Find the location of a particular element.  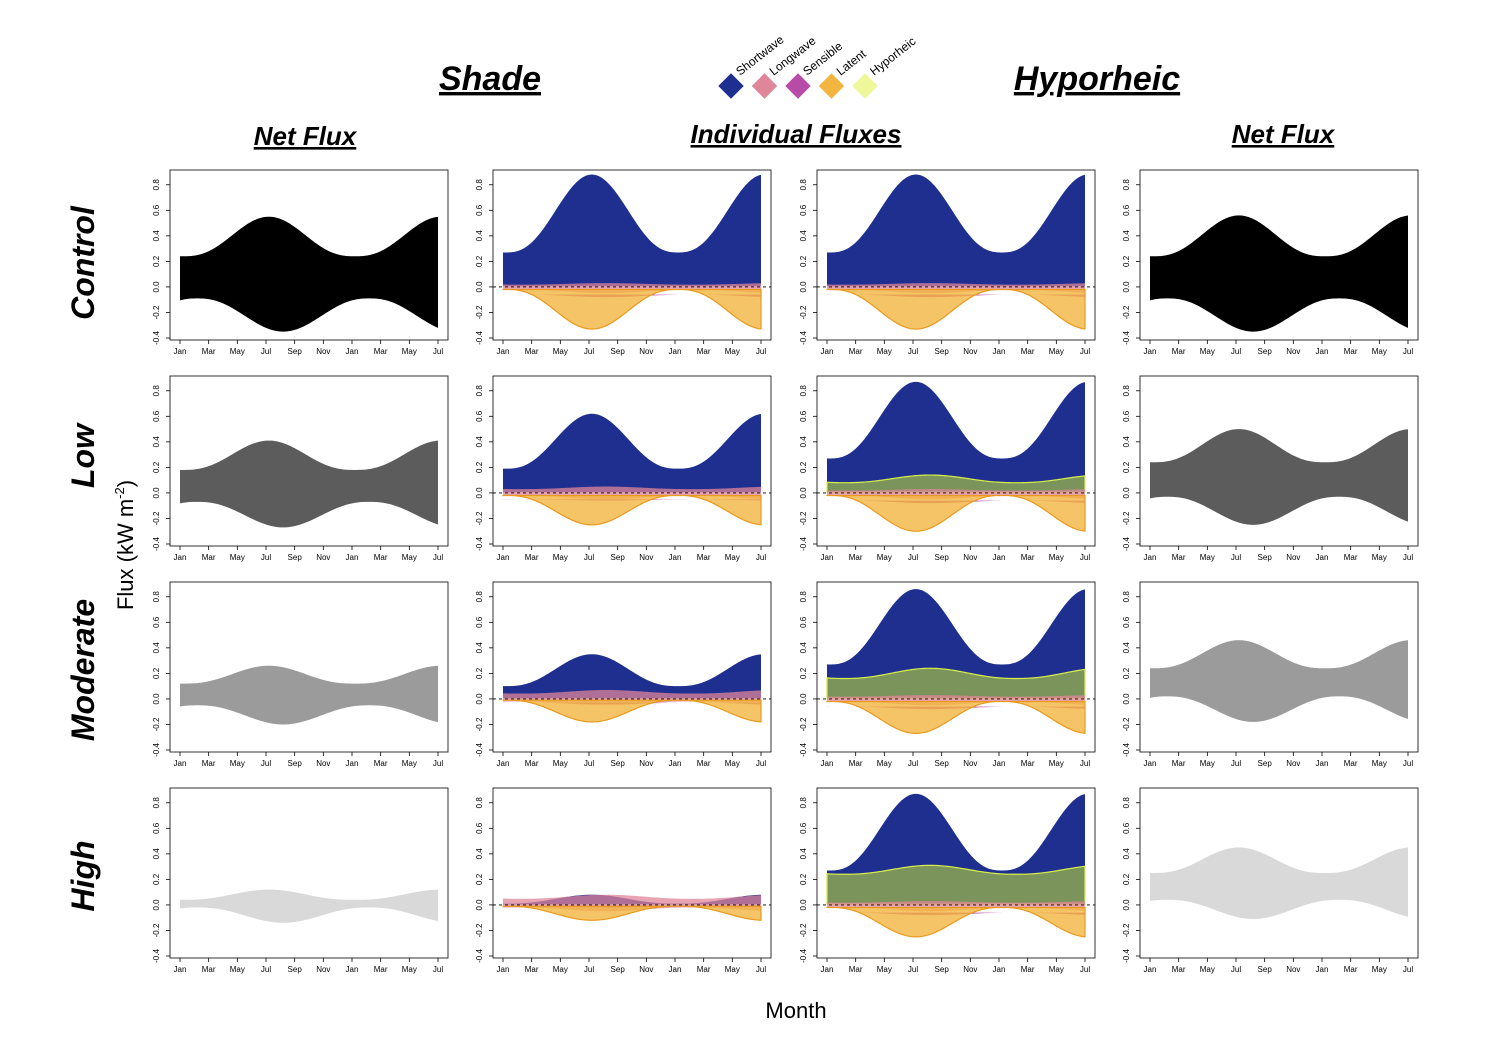

legend-swatch-latent is located at coordinates (831, 86).